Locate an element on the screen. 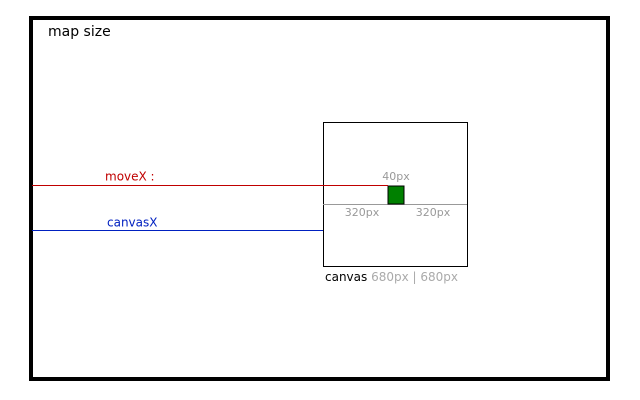 The image size is (640, 400). canvas-caption: canvas 680px | 680px is located at coordinates (391, 277).